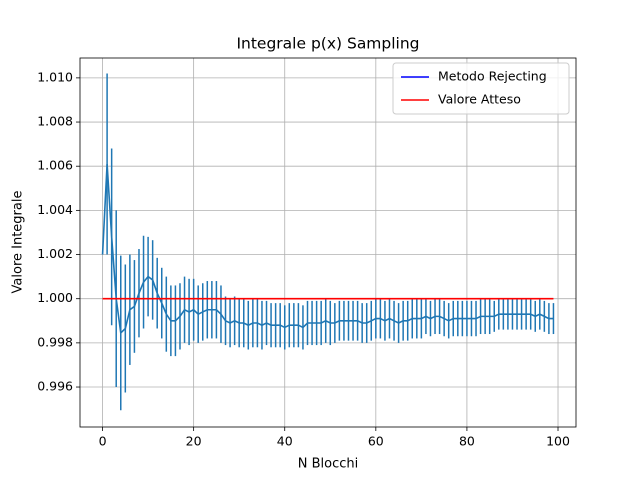  I want to click on y-tick-label: 1.006, so click(55, 165).